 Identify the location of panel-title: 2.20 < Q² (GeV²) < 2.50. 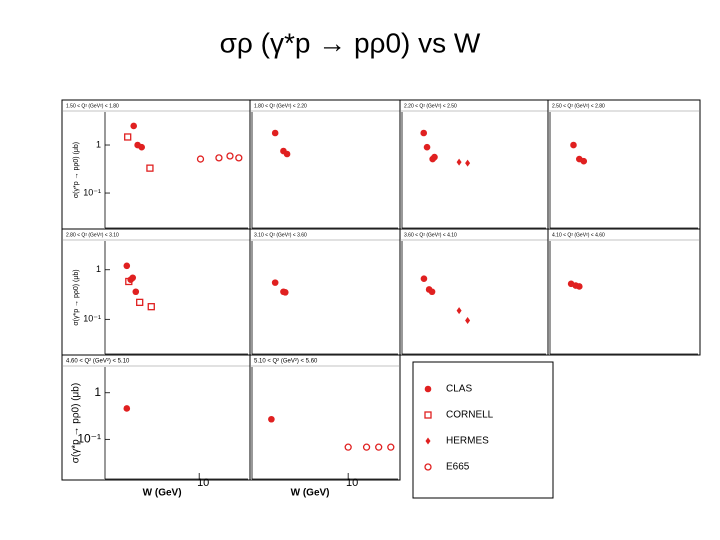
(430, 106).